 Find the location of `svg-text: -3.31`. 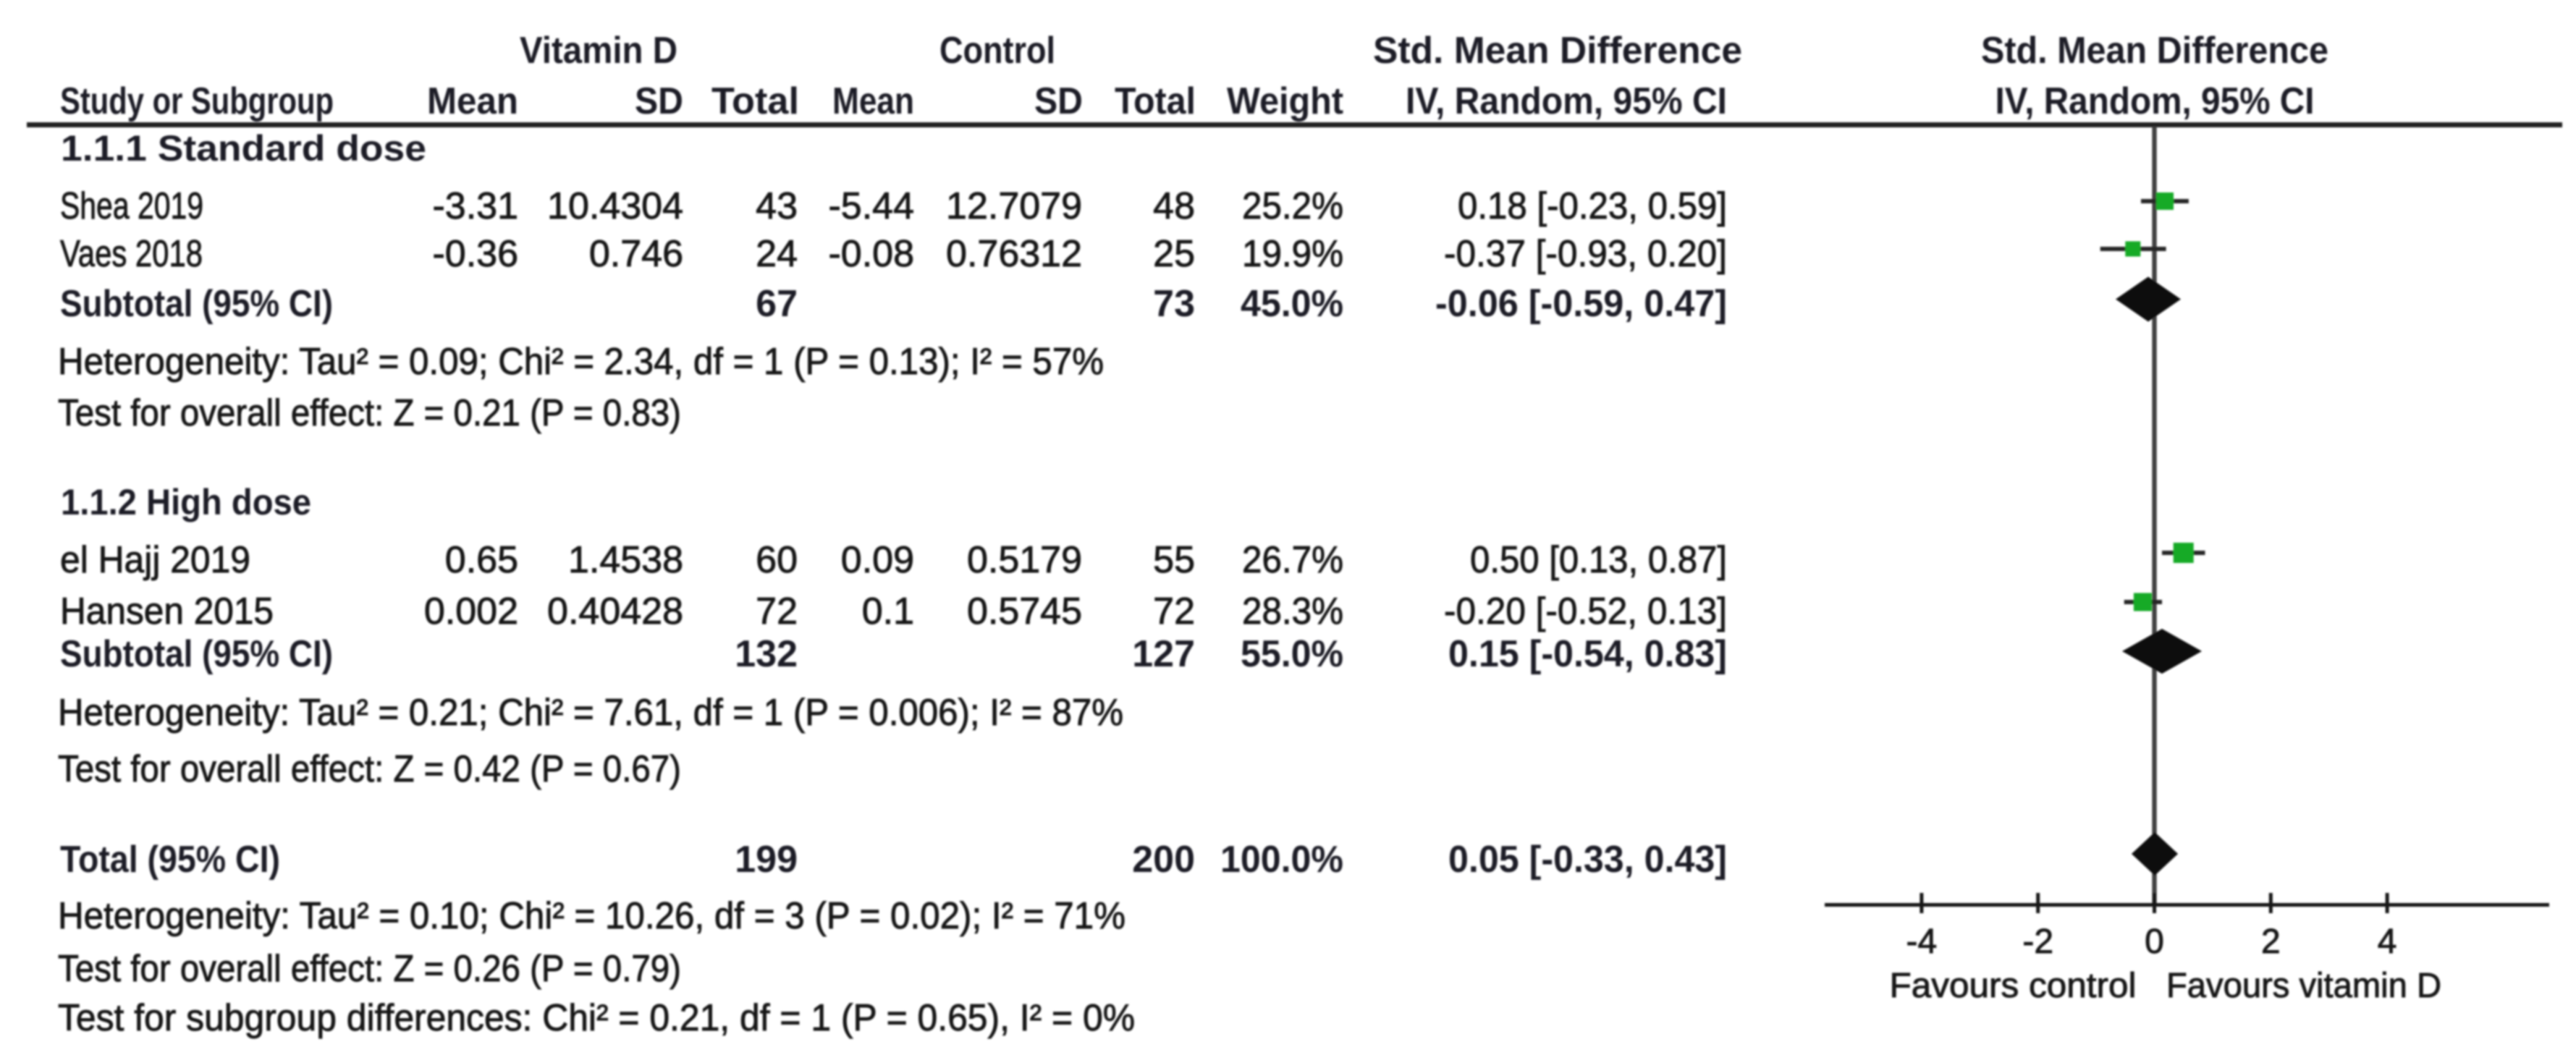

svg-text: -3.31 is located at coordinates (475, 206).